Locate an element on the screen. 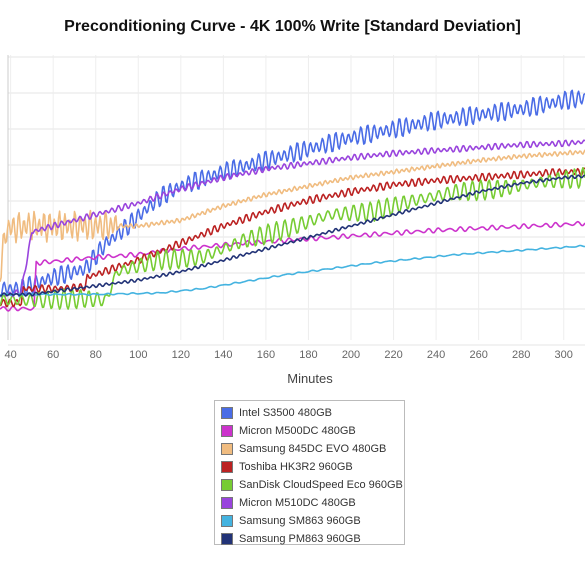  legend-item: Intel S3500 480GB is located at coordinates (312, 413).